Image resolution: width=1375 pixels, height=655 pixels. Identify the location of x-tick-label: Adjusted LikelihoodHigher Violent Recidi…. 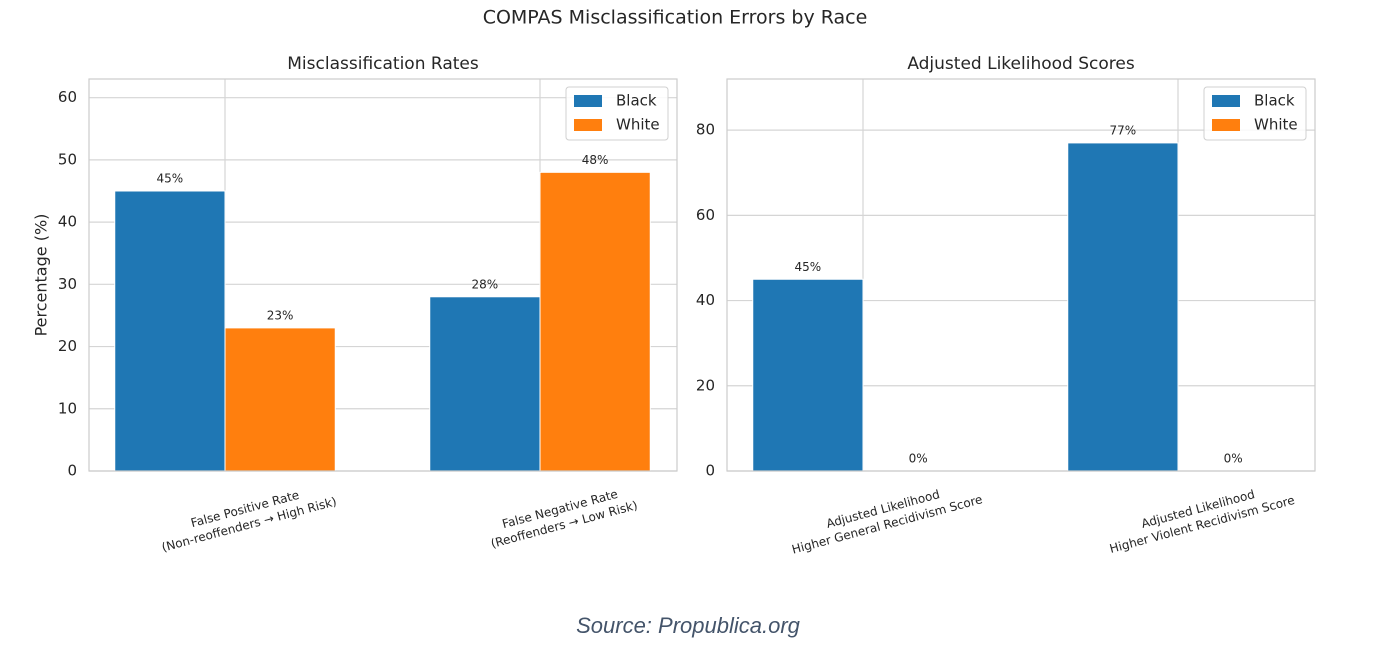
(1200, 516).